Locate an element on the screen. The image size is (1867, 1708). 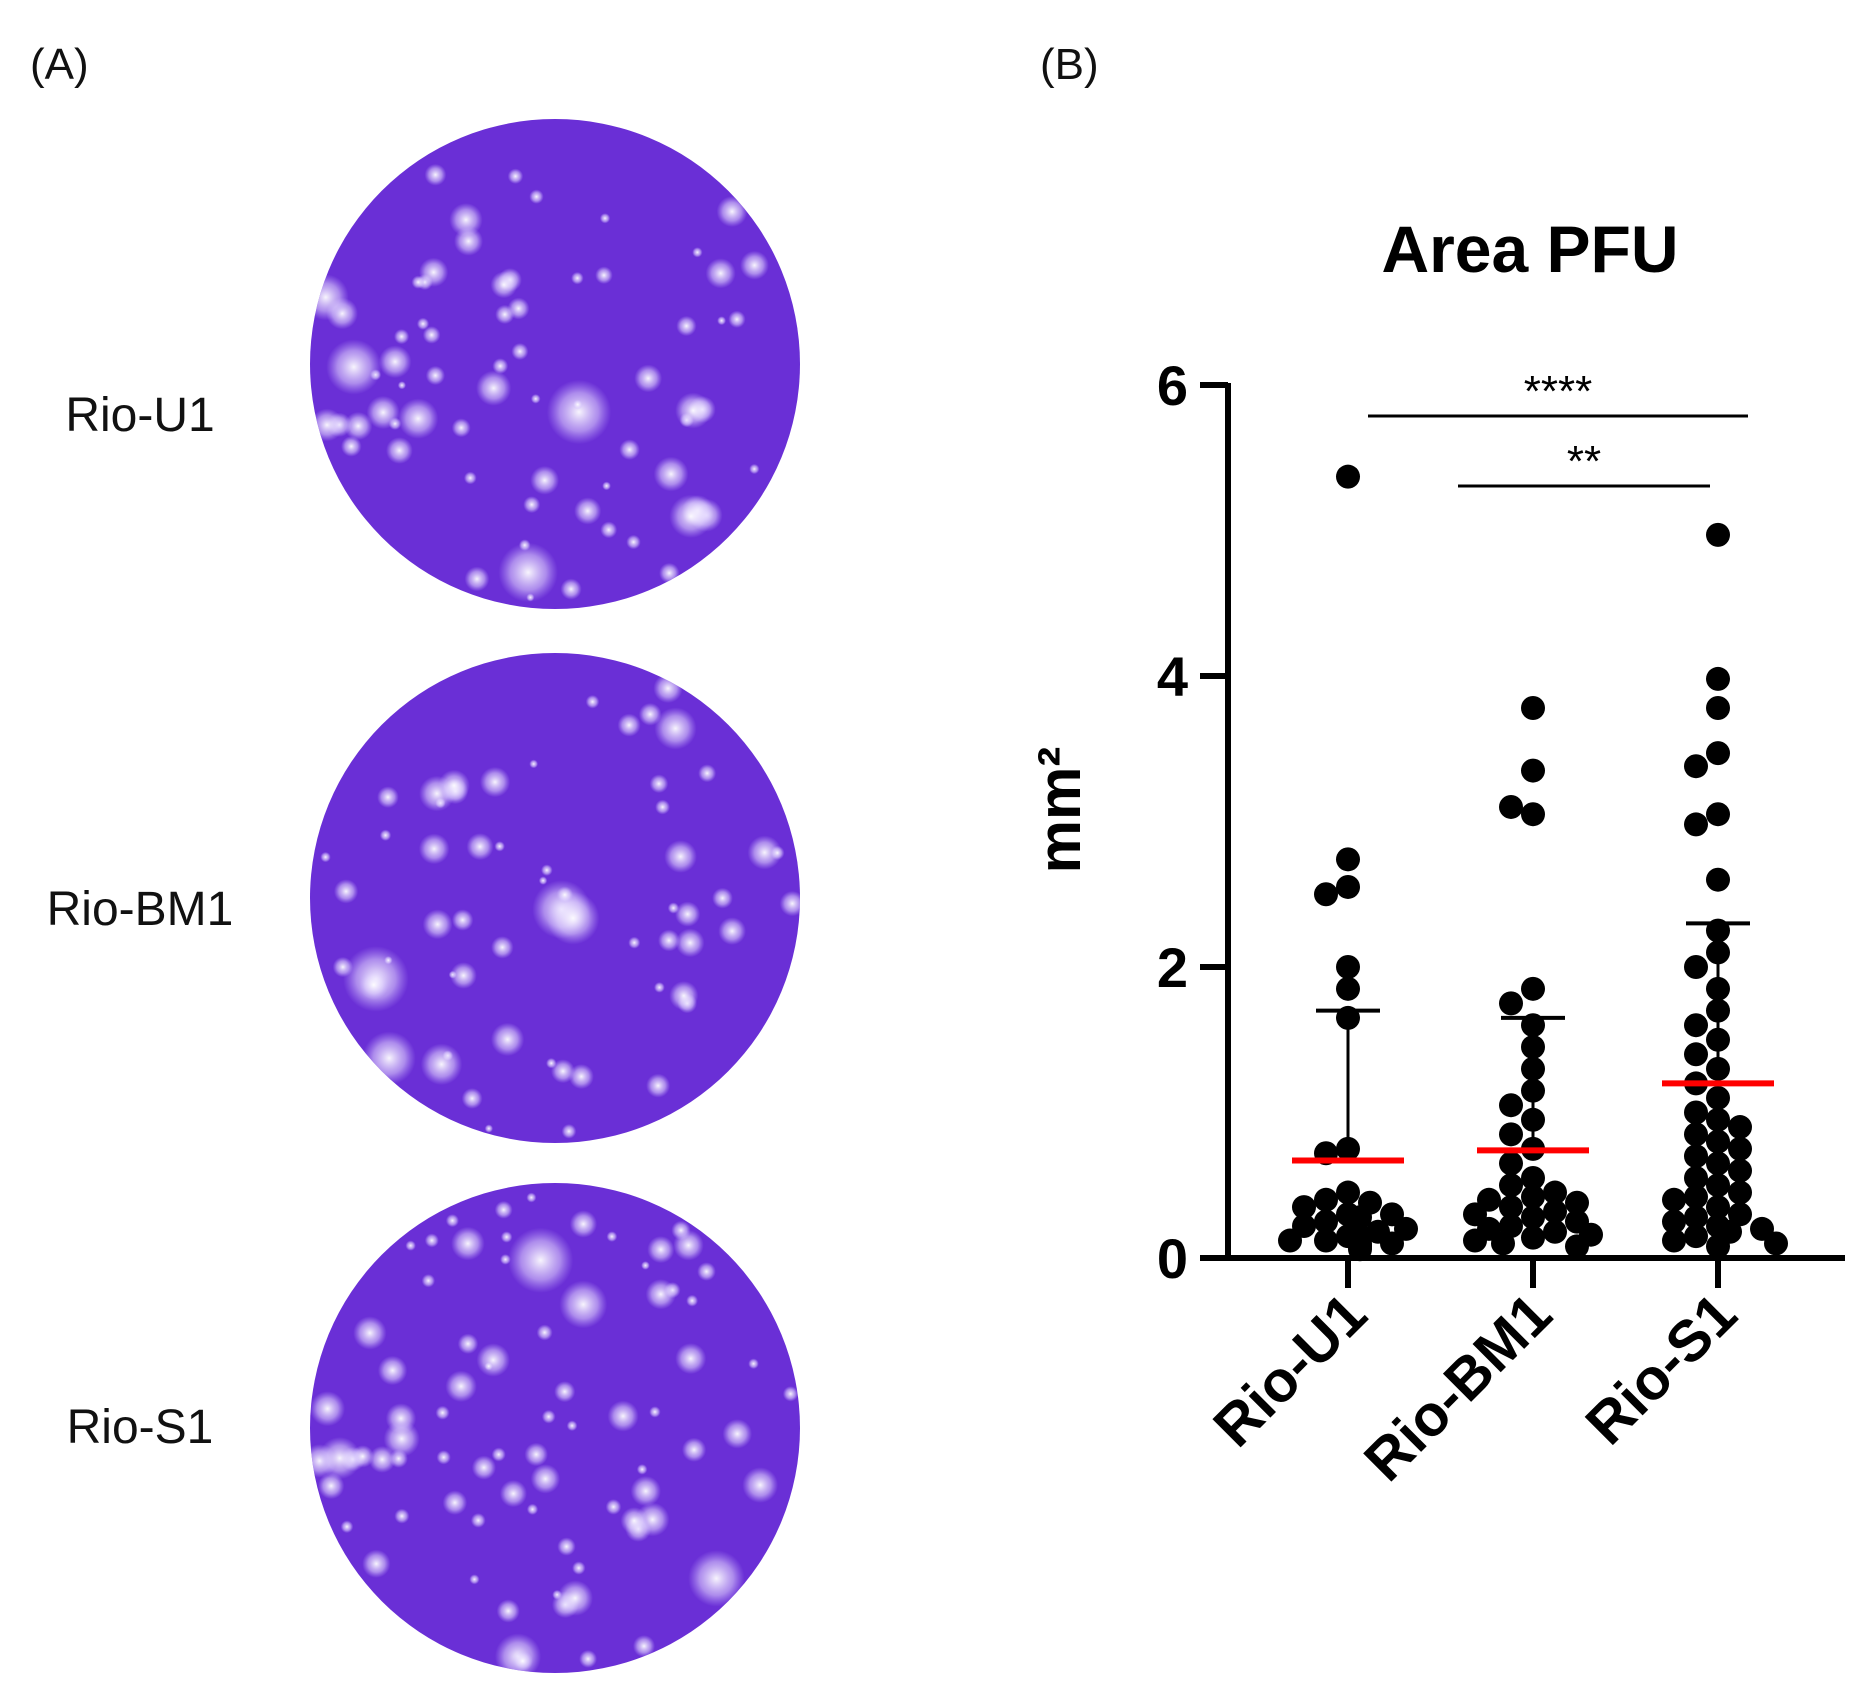
significance-label: **** is located at coordinates (1558, 391).